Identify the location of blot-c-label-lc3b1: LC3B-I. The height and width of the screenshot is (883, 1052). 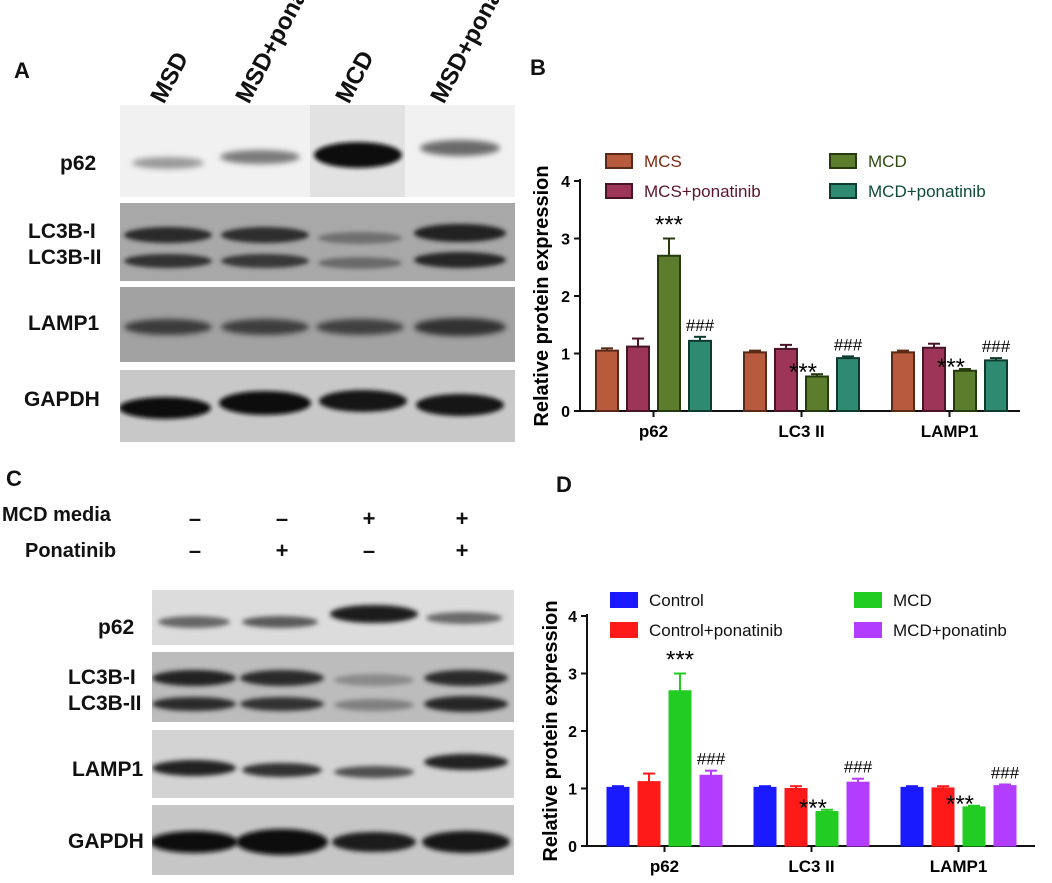
(102, 677).